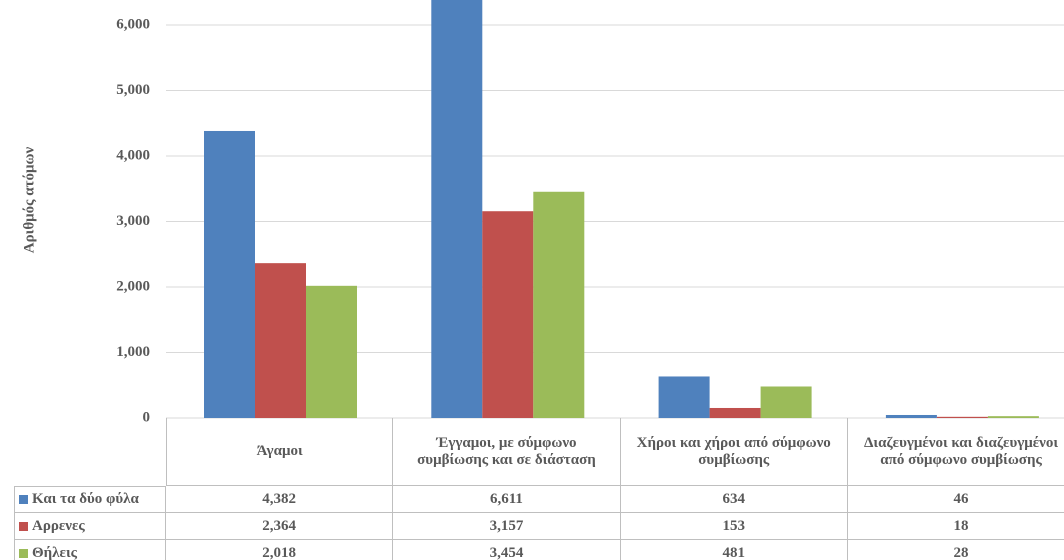 The width and height of the screenshot is (1064, 560). I want to click on data-table-value: 634, so click(734, 499).